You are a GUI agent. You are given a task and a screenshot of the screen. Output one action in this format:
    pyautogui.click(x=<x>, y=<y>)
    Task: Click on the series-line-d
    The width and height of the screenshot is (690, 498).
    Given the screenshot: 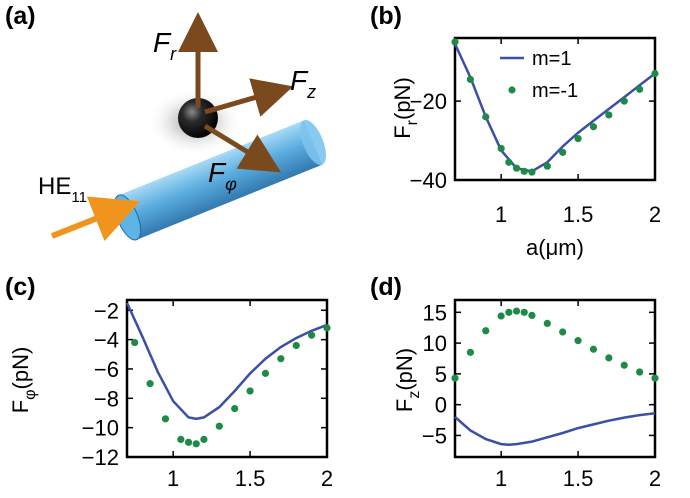 What is the action you would take?
    pyautogui.click(x=555, y=429)
    